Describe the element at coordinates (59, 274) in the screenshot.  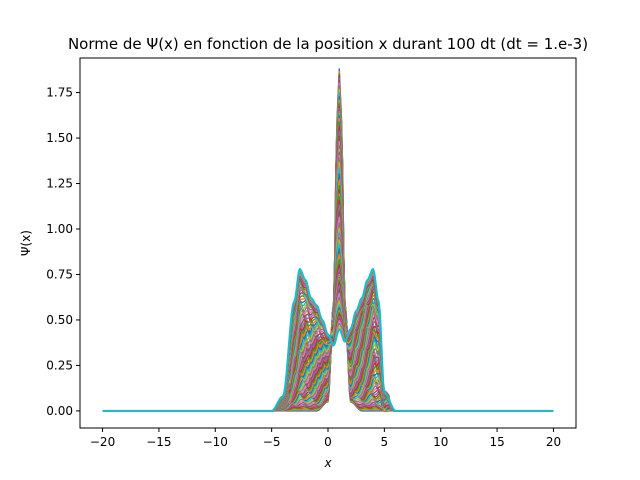
I see `y-tick-label: 0.75` at that location.